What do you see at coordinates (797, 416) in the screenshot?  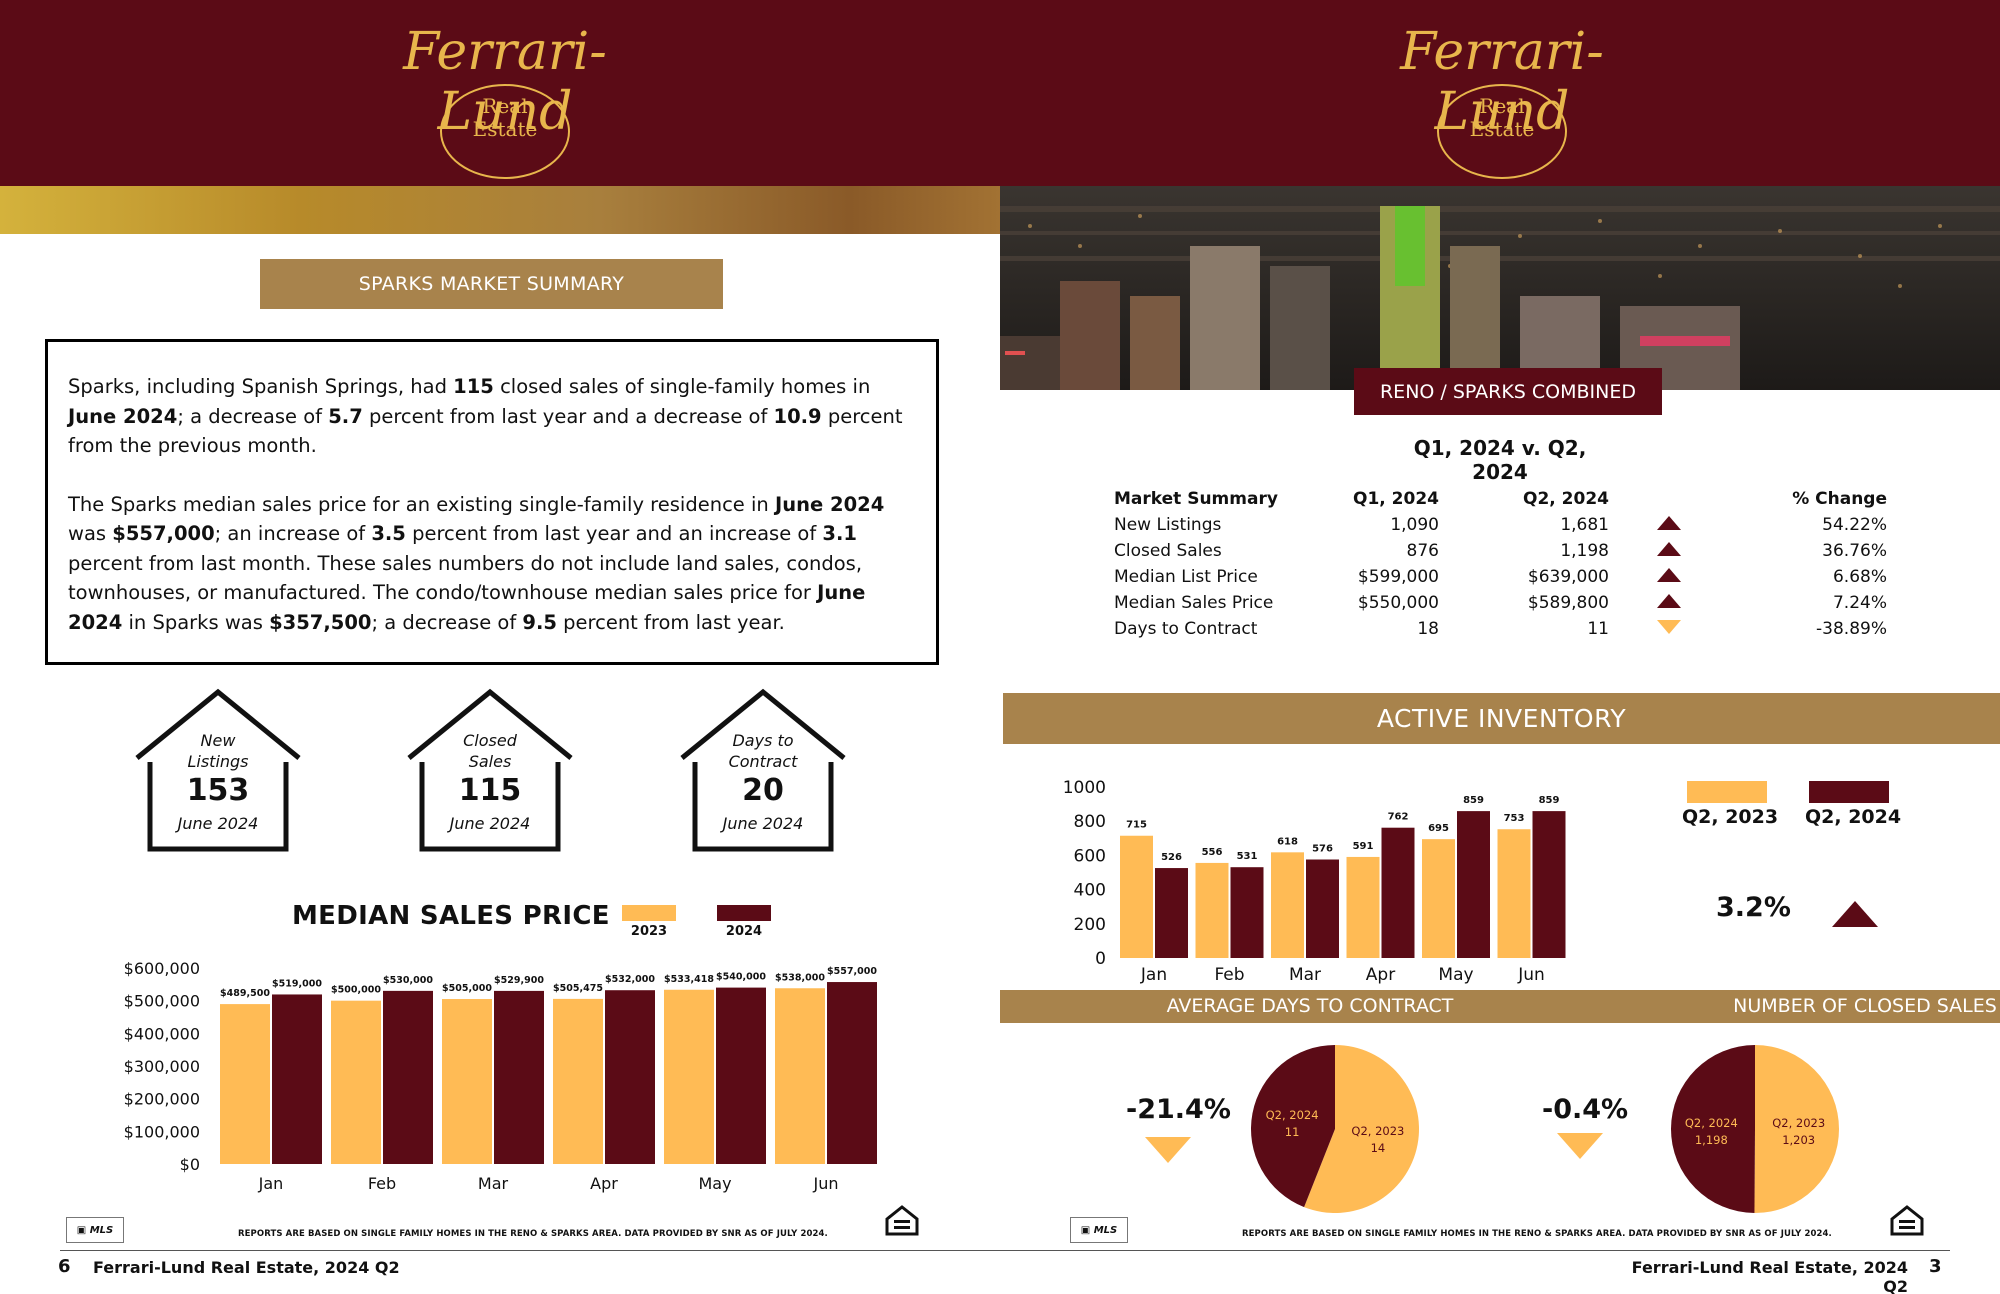 I see `bold-figure: 10.9` at bounding box center [797, 416].